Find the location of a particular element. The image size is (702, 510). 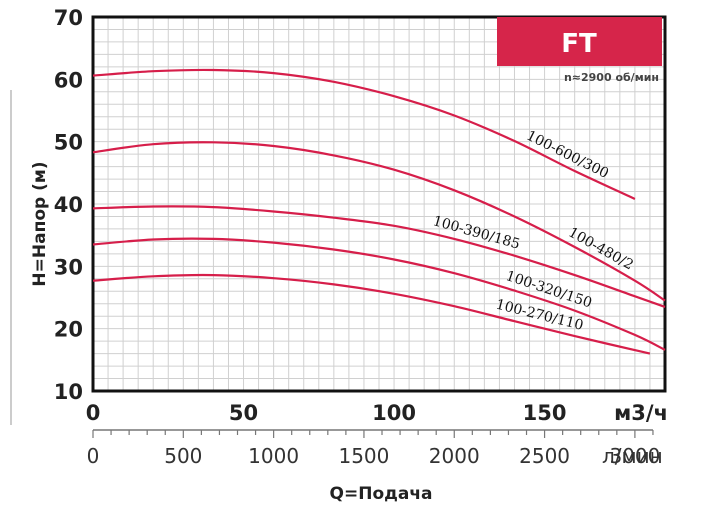

x-unit-secondary: л/мин is located at coordinates (632, 456).